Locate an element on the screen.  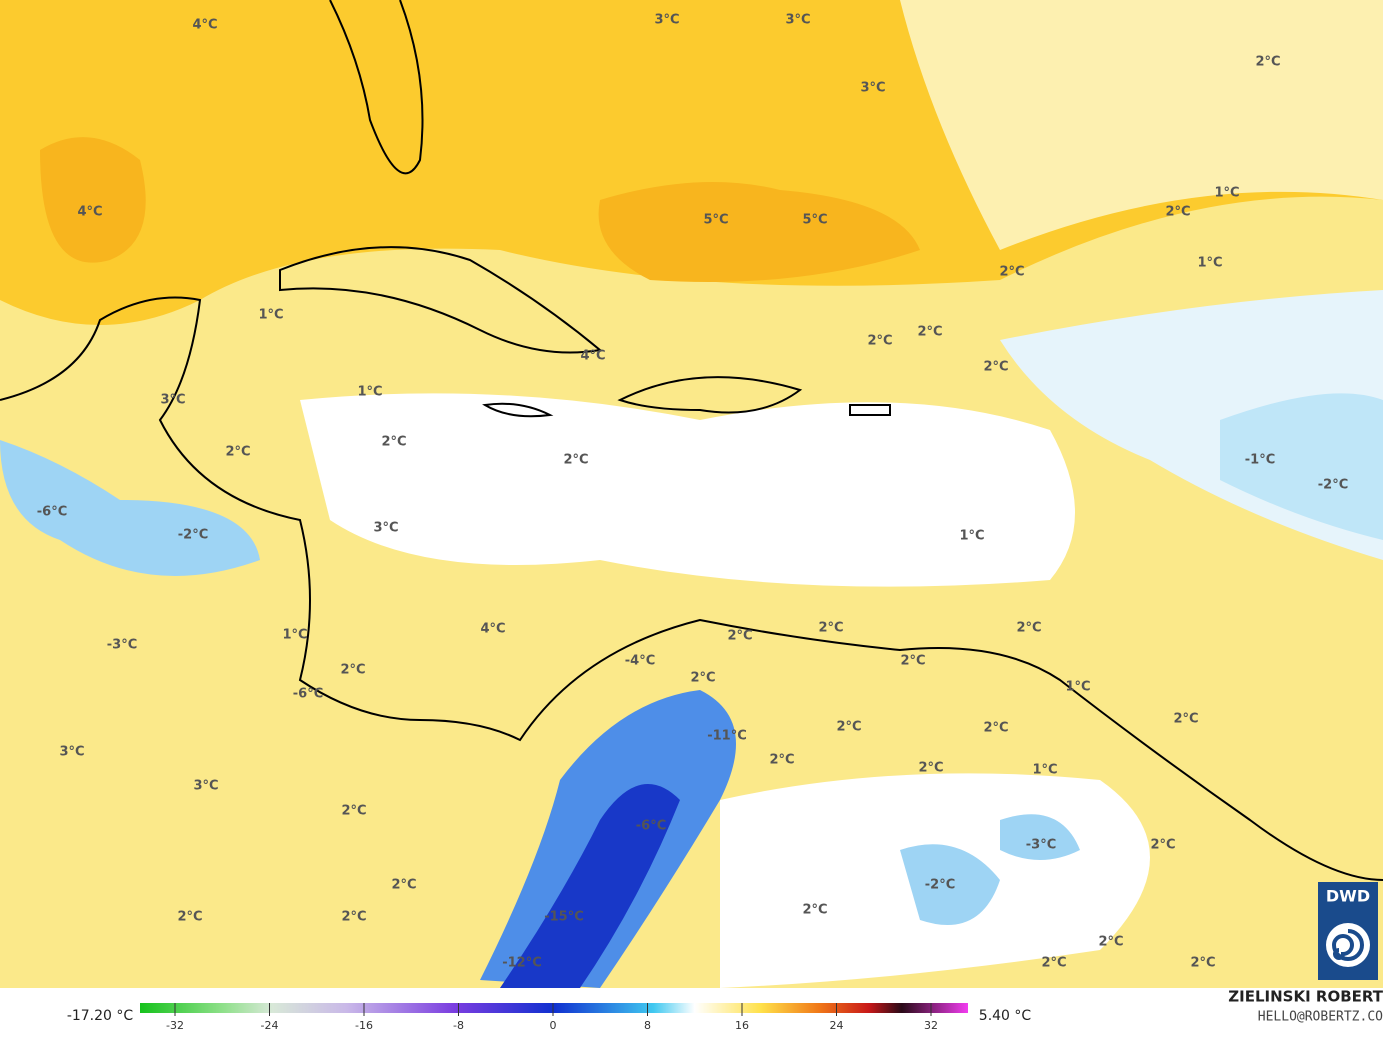
credit-contact: HELLO@ROBERTZ.CO is located at coordinates (1320, 1017).